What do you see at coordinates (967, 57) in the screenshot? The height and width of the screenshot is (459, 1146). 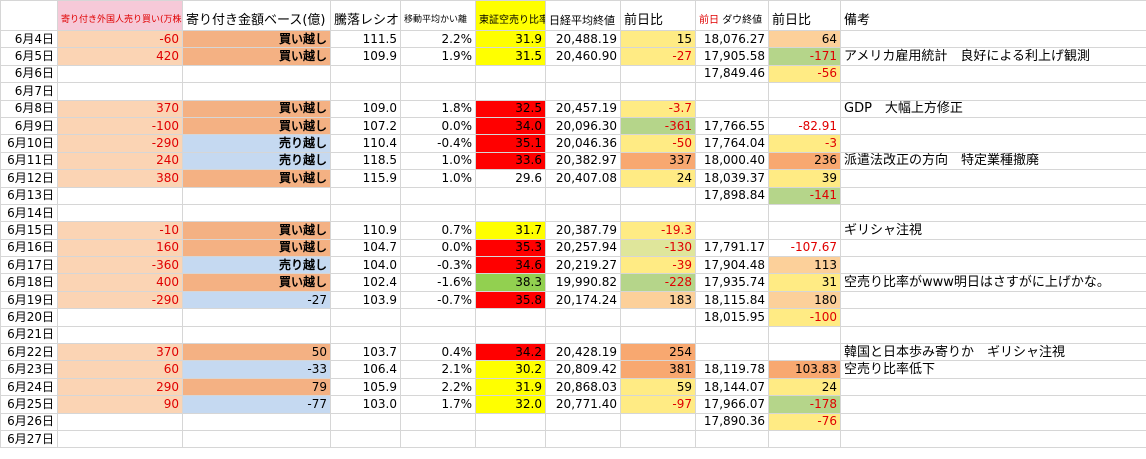 I see `cell-text: アメリカ雇用統計 良好による利上げ観測` at bounding box center [967, 57].